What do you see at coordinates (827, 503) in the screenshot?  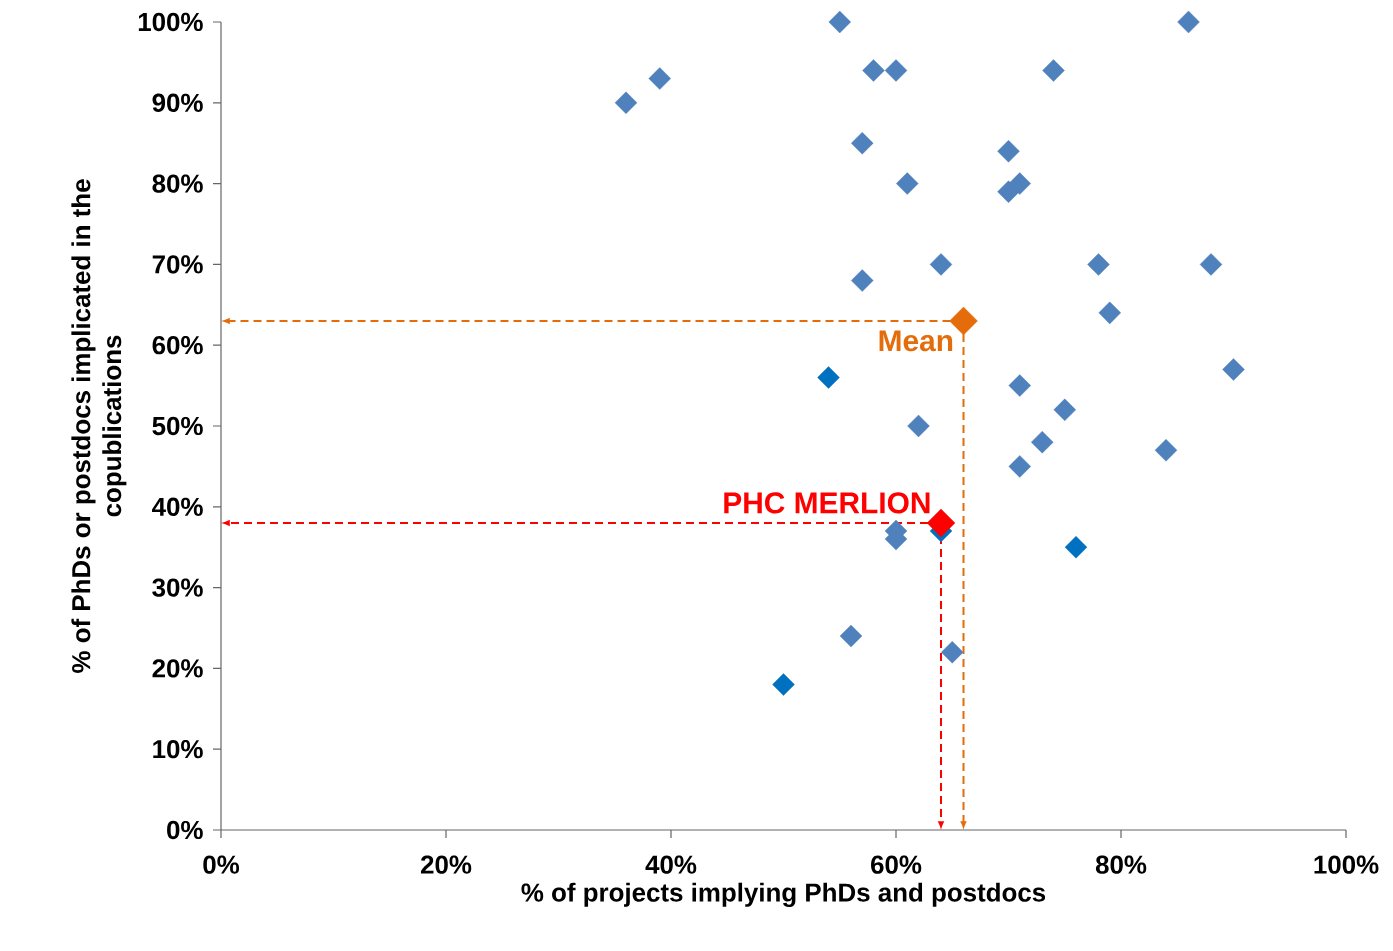 I see `series-label: PHC MERLION` at bounding box center [827, 503].